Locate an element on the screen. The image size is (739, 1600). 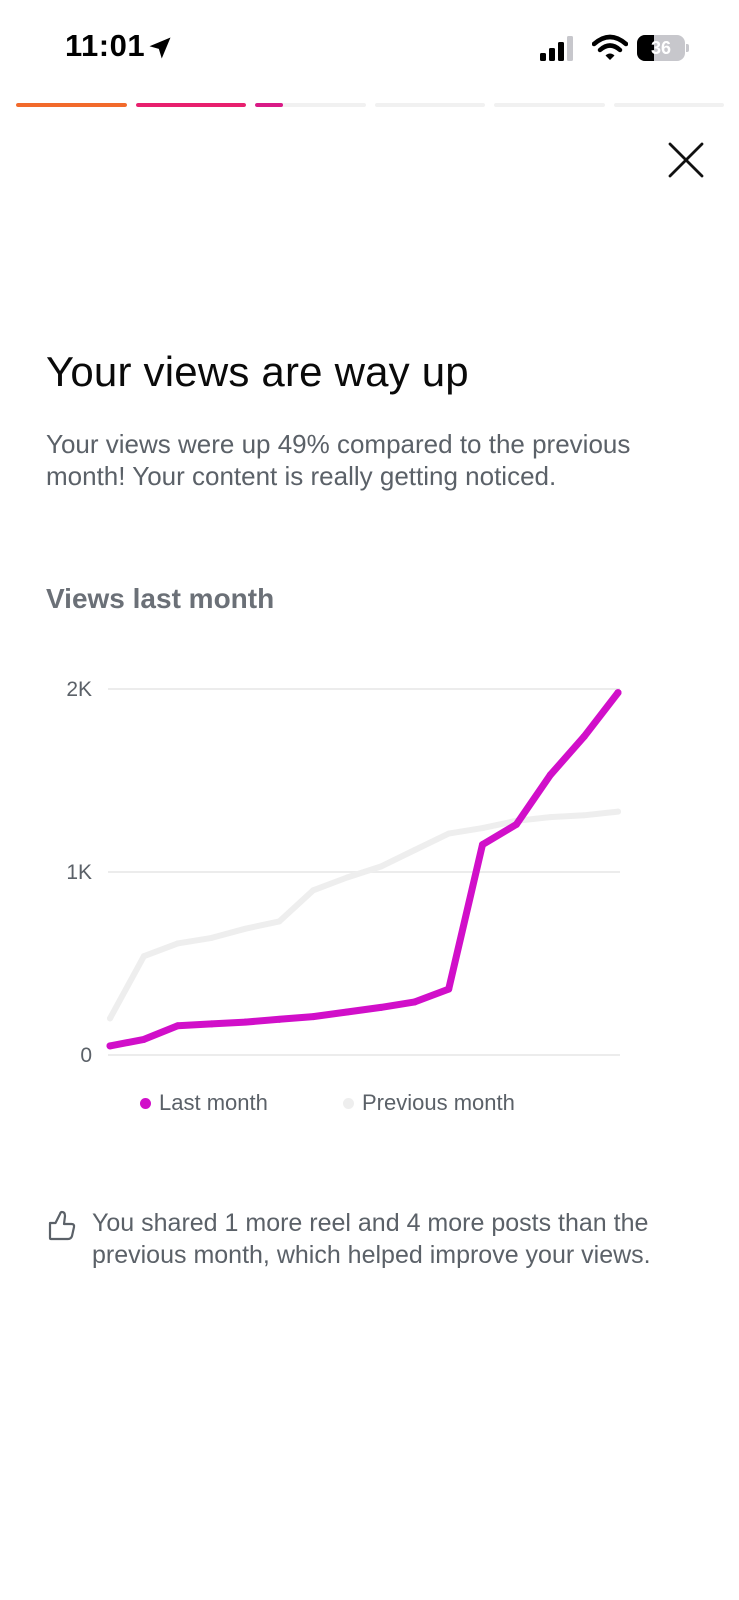
y-tick-label: 1K is located at coordinates (79, 872).